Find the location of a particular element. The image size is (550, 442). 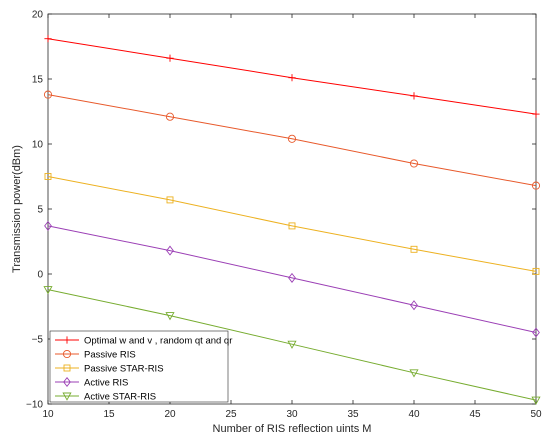

legend-label: Active STAR-RIS is located at coordinates (120, 396).